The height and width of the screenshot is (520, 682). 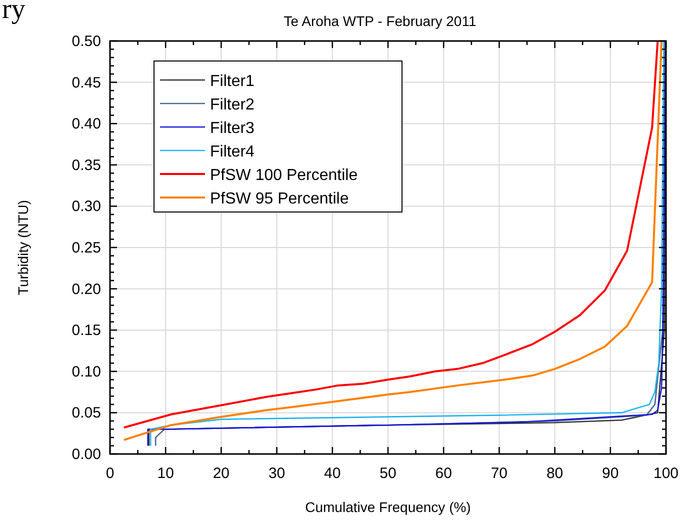 I want to click on y-tick-label: 0.10, so click(x=86, y=371).